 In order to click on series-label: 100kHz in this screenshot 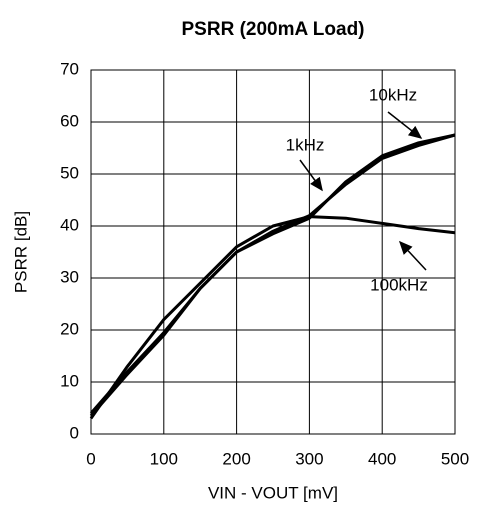, I will do `click(399, 284)`.